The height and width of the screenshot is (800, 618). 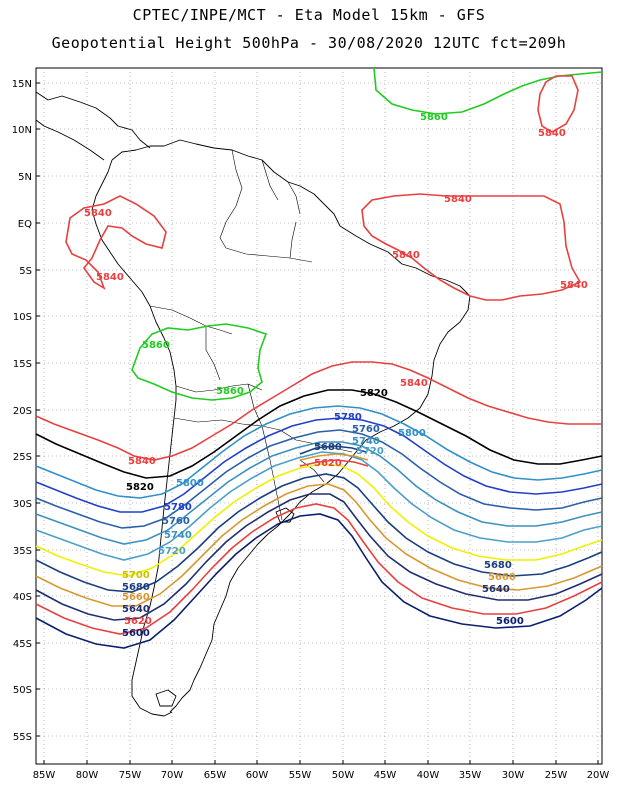 What do you see at coordinates (22, 737) in the screenshot?
I see `lat-label: 55S` at bounding box center [22, 737].